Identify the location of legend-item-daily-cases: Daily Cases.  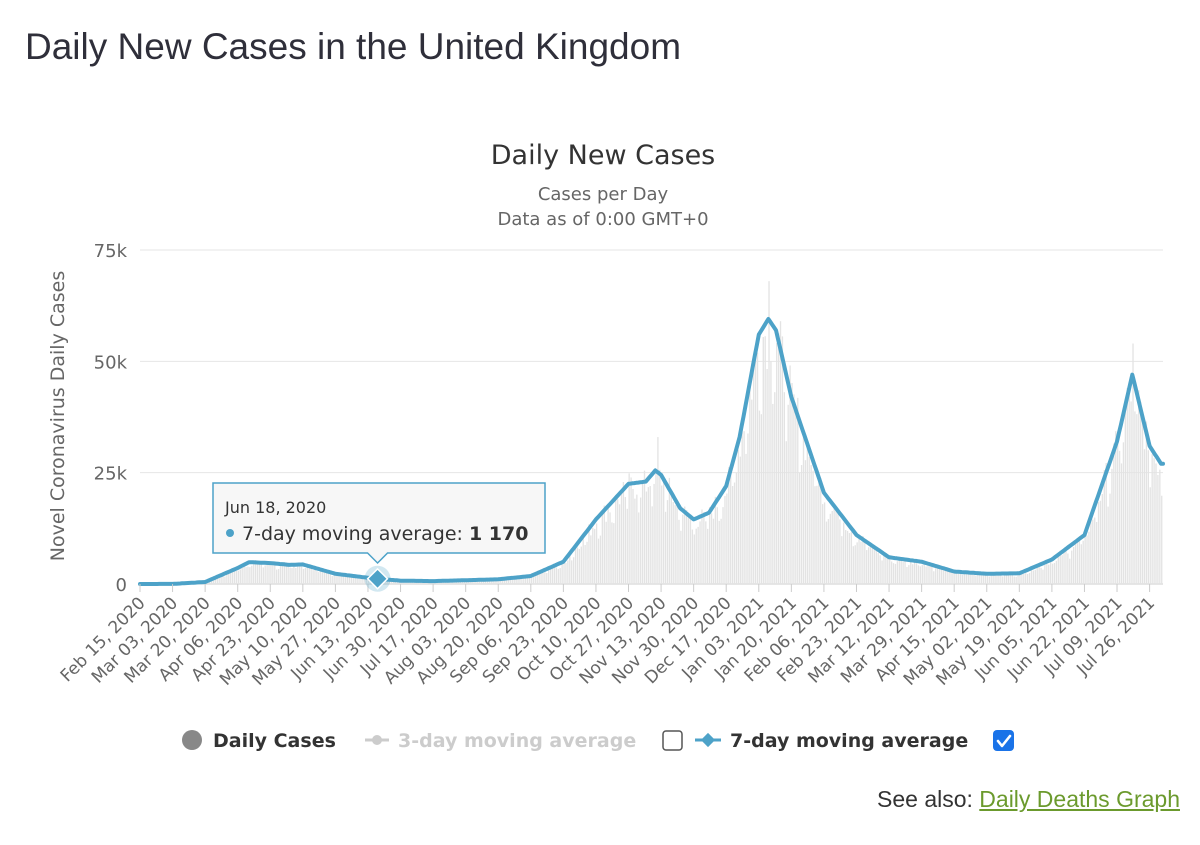
(259, 741).